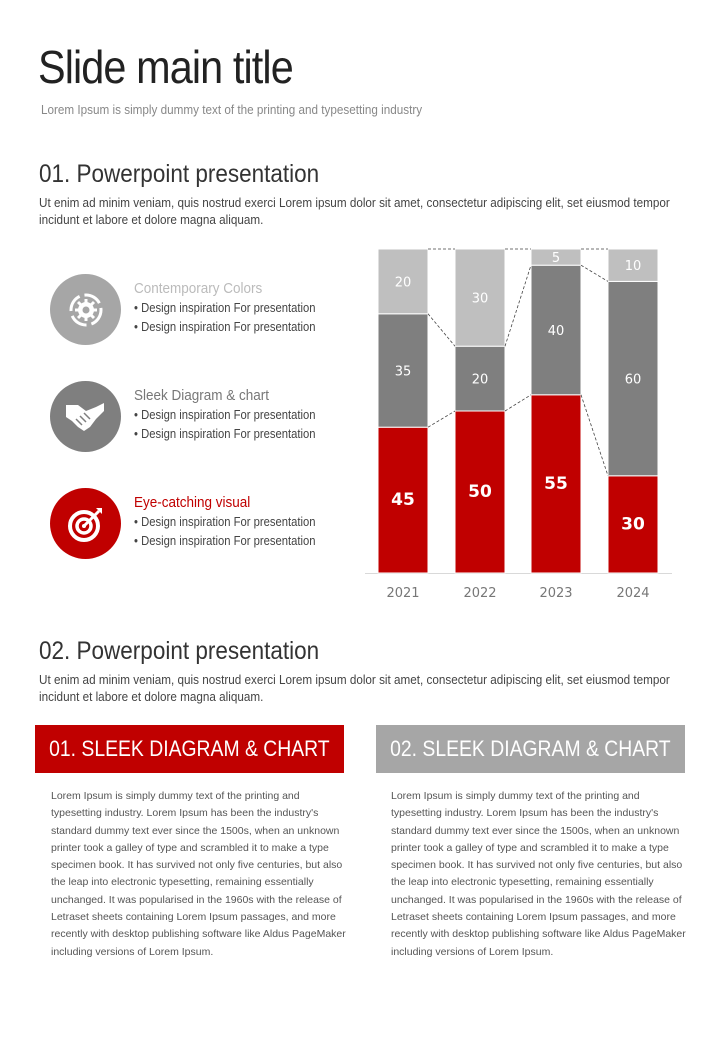  What do you see at coordinates (85, 309) in the screenshot?
I see `gear-icon` at bounding box center [85, 309].